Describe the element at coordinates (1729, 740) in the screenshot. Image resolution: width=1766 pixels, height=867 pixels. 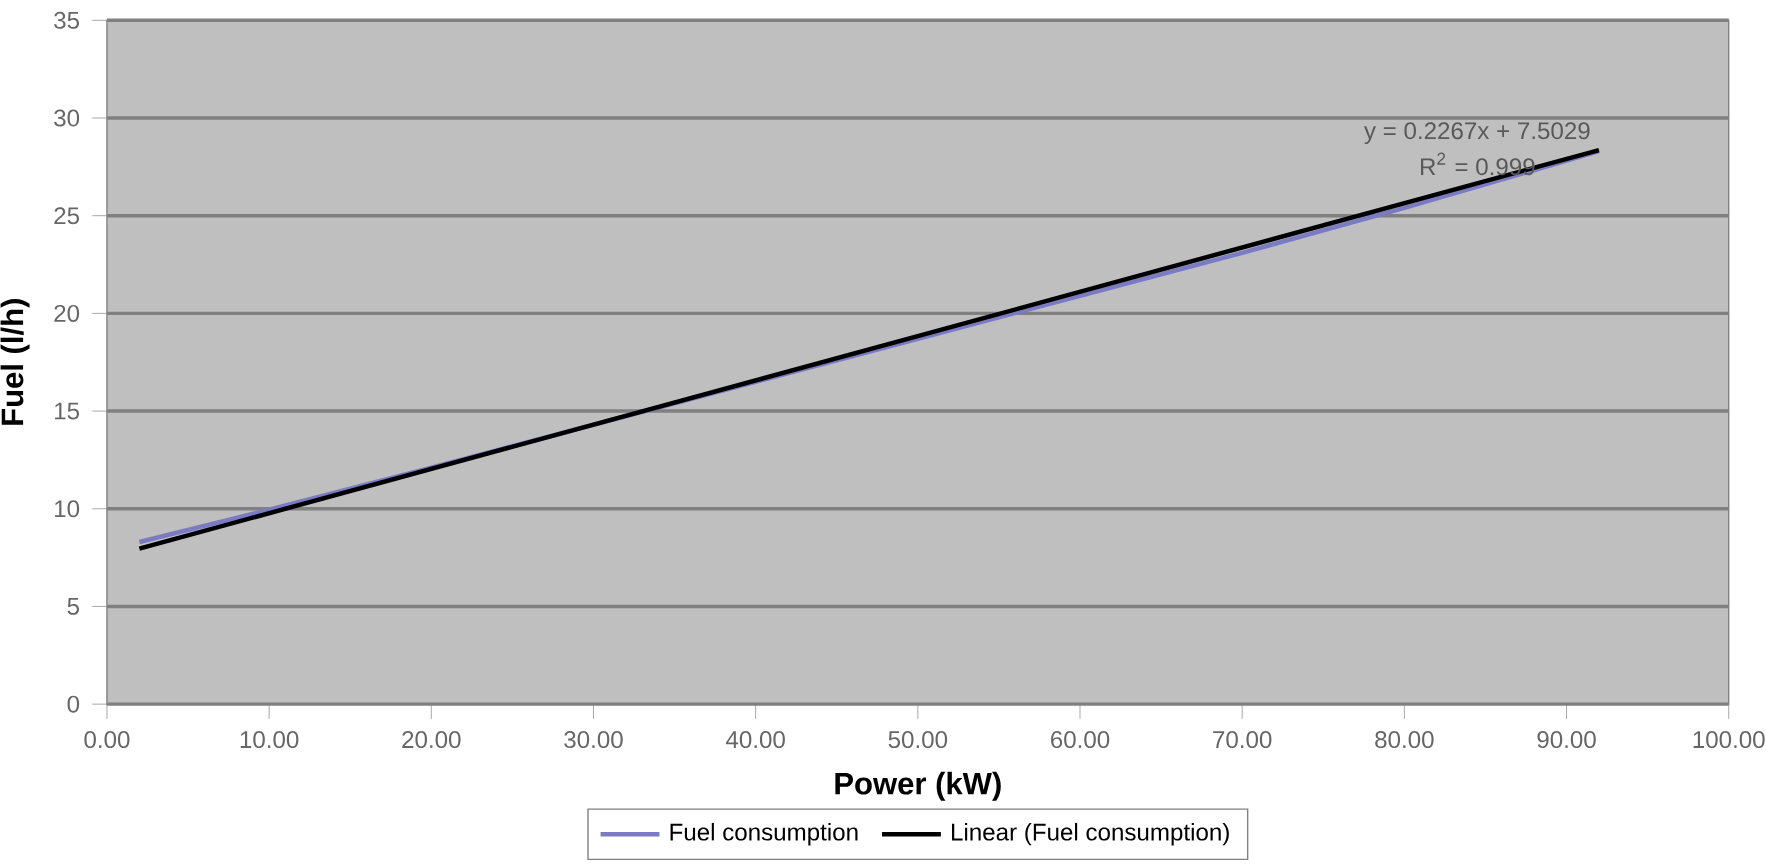
I see `x-tick-label: 100.00` at that location.